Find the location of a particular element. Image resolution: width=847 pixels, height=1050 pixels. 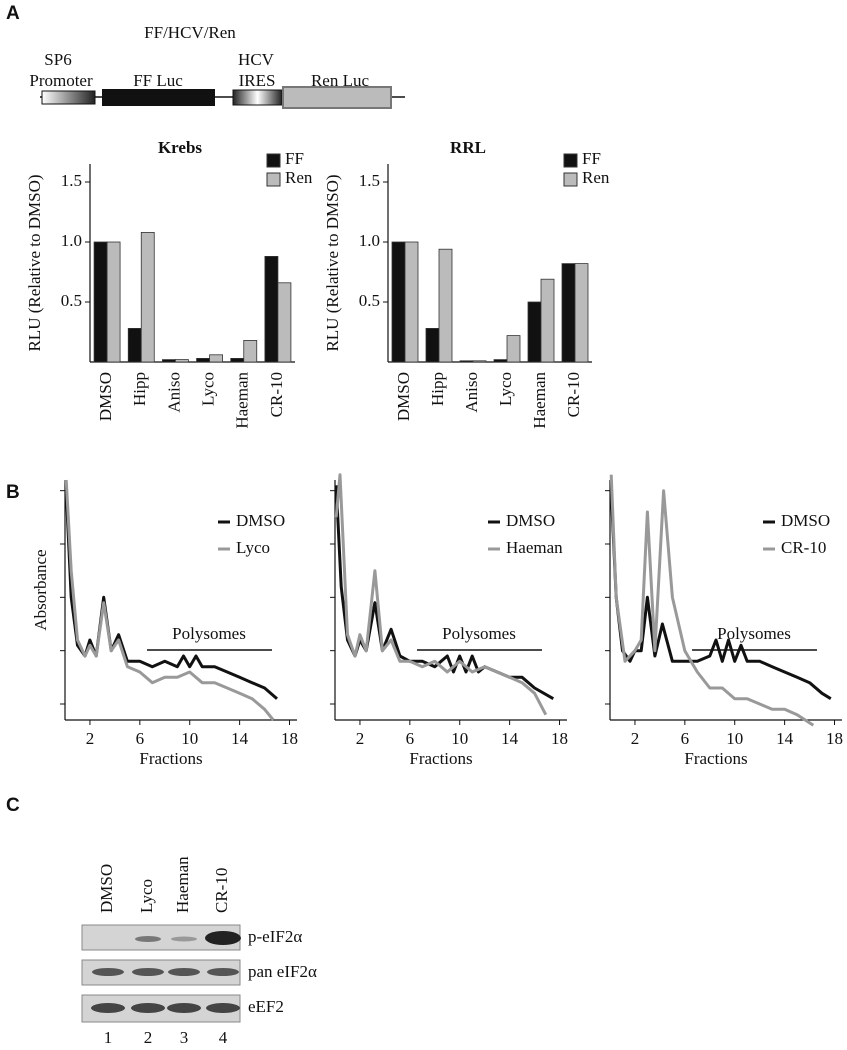

band-label: eEF2 is located at coordinates (266, 1006).